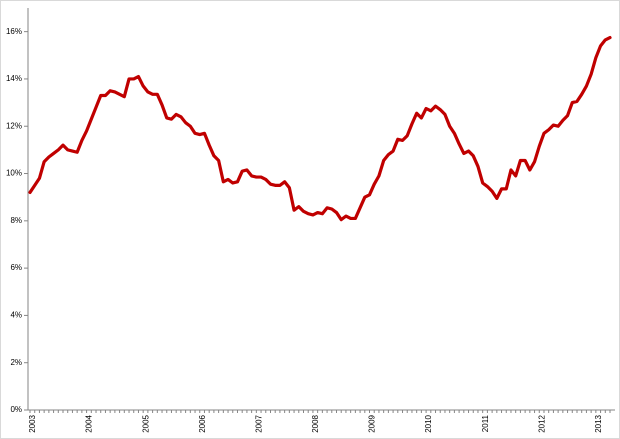  What do you see at coordinates (315, 423) in the screenshot?
I see `x-tick-label: 2008` at bounding box center [315, 423].